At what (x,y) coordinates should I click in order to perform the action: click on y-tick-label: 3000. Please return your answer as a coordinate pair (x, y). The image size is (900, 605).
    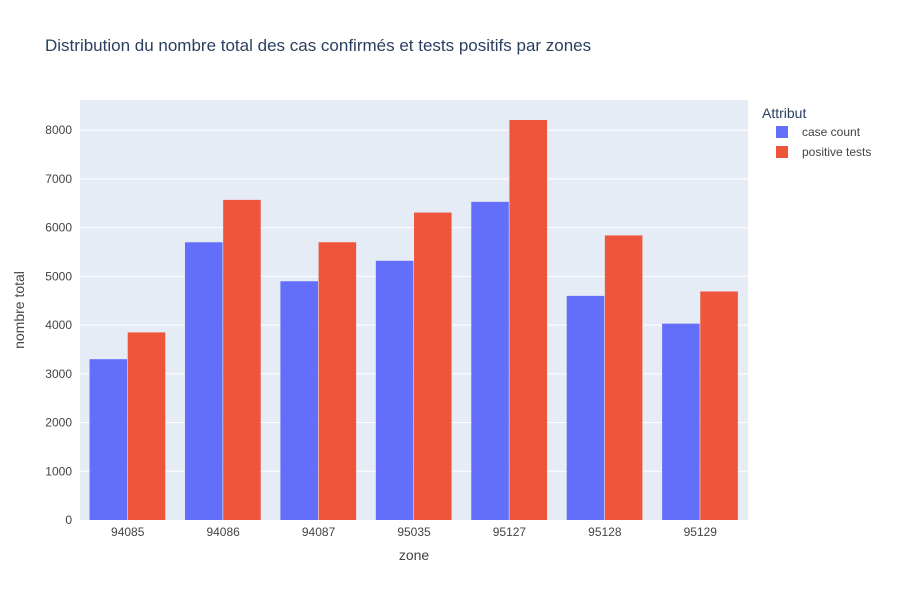
    Looking at the image, I should click on (58, 374).